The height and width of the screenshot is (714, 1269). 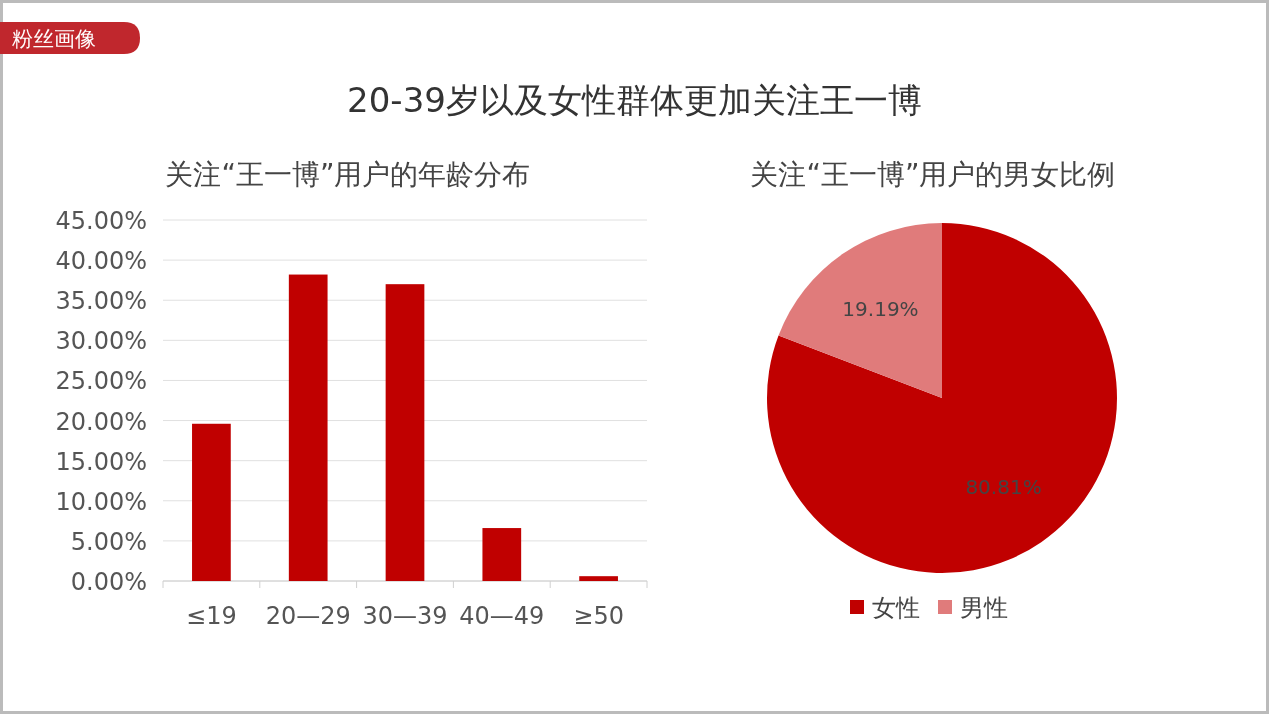 I want to click on data-label: 19.19%, so click(x=880, y=308).